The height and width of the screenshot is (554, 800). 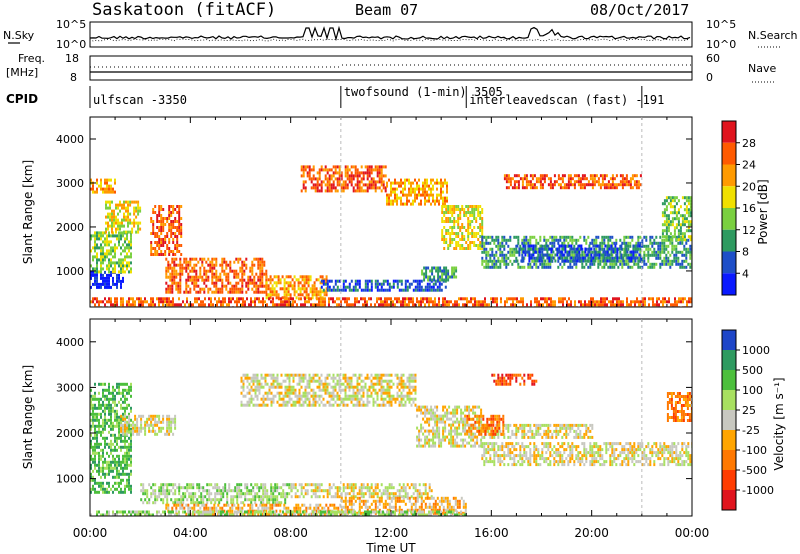 What do you see at coordinates (749, 165) in the screenshot?
I see `colorbar-tick-label: 24` at bounding box center [749, 165].